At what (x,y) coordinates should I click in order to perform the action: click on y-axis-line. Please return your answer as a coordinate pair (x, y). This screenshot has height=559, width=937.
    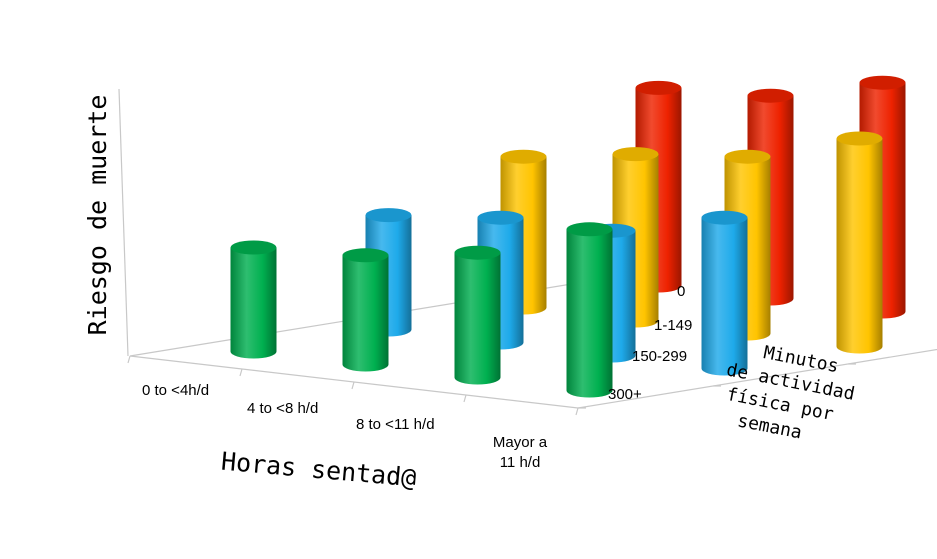
    Looking at the image, I should click on (123, 222).